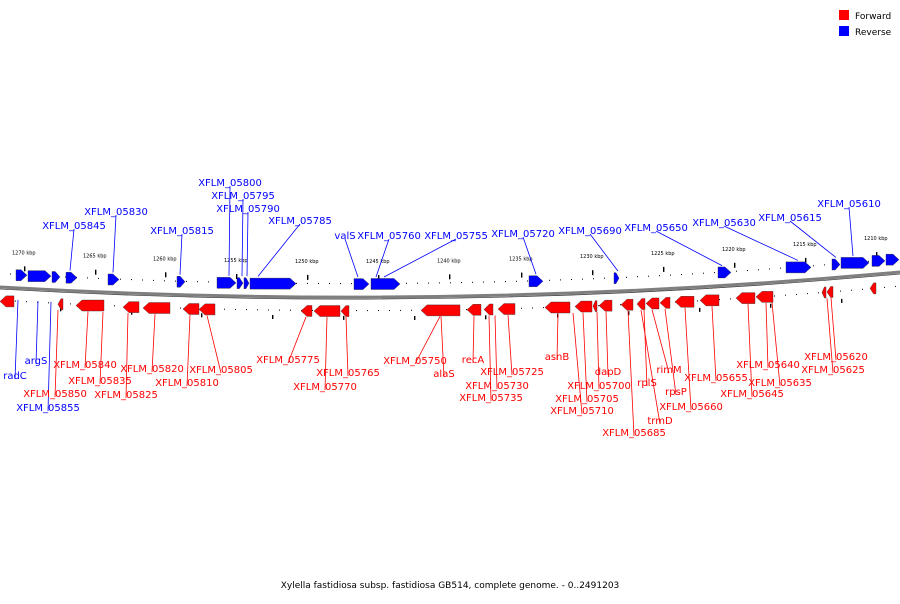 This screenshot has height=604, width=900. Describe the element at coordinates (780, 383) in the screenshot. I see `forward-gene-label: XFLM_05635` at that location.